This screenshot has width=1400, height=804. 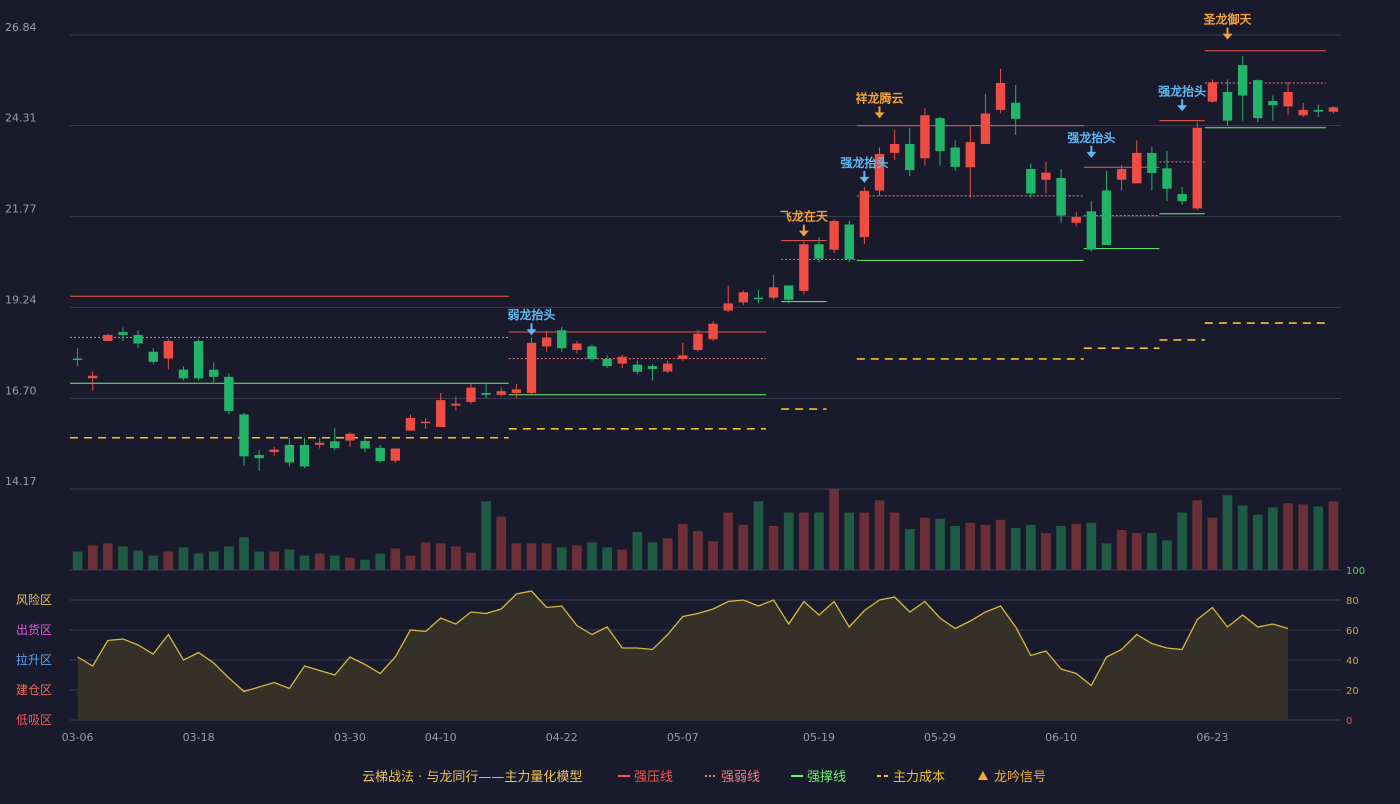 What do you see at coordinates (34, 629) in the screenshot?
I see `zone-label: 出货区` at bounding box center [34, 629].